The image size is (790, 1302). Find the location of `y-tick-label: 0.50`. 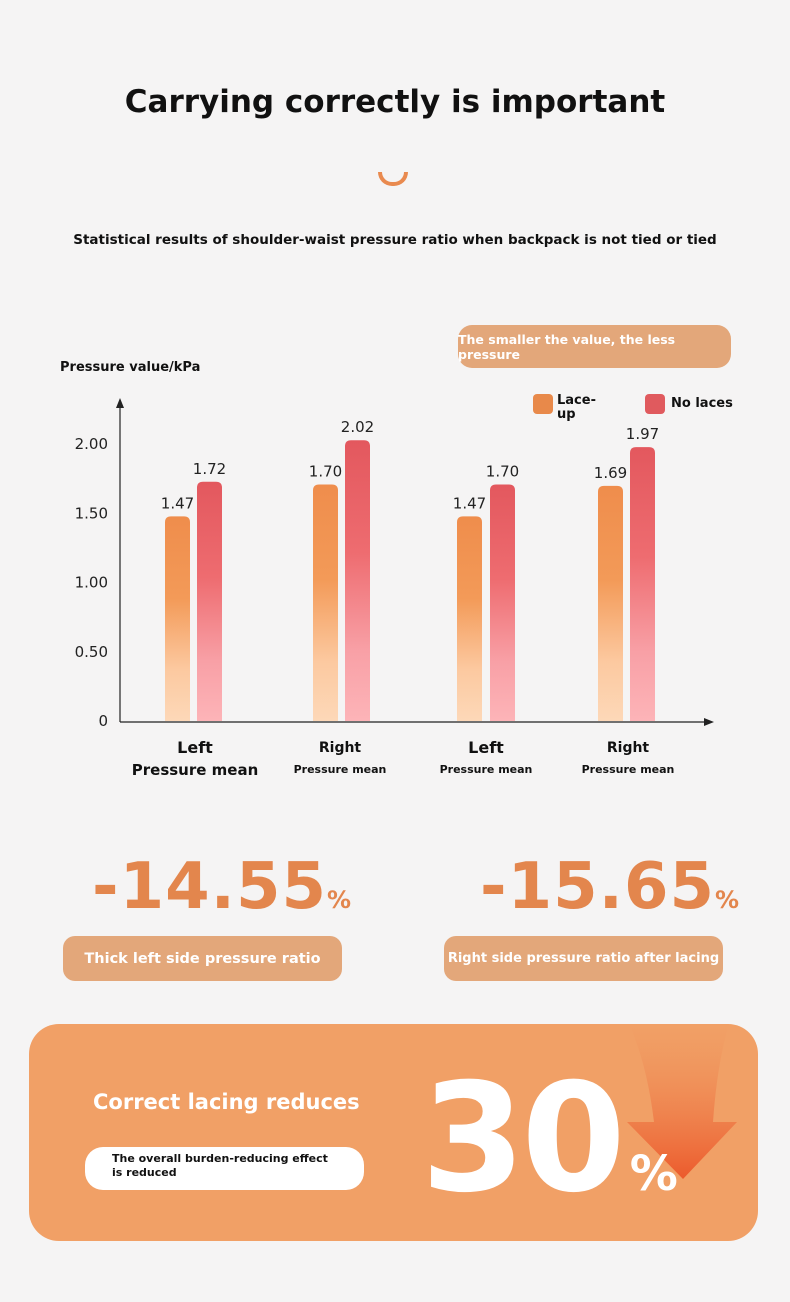

y-tick-label: 0.50 is located at coordinates (91, 652).